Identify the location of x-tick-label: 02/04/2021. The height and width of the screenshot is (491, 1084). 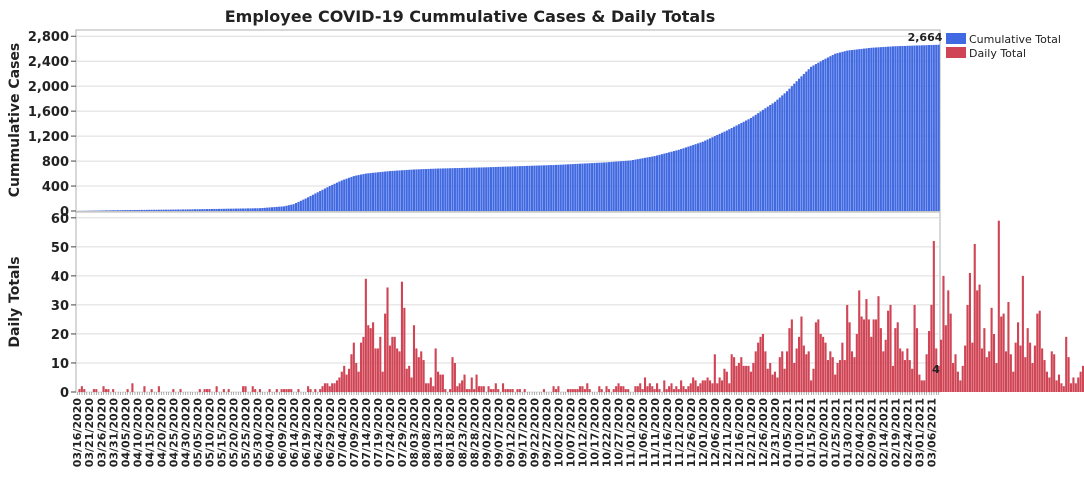
(859, 432).